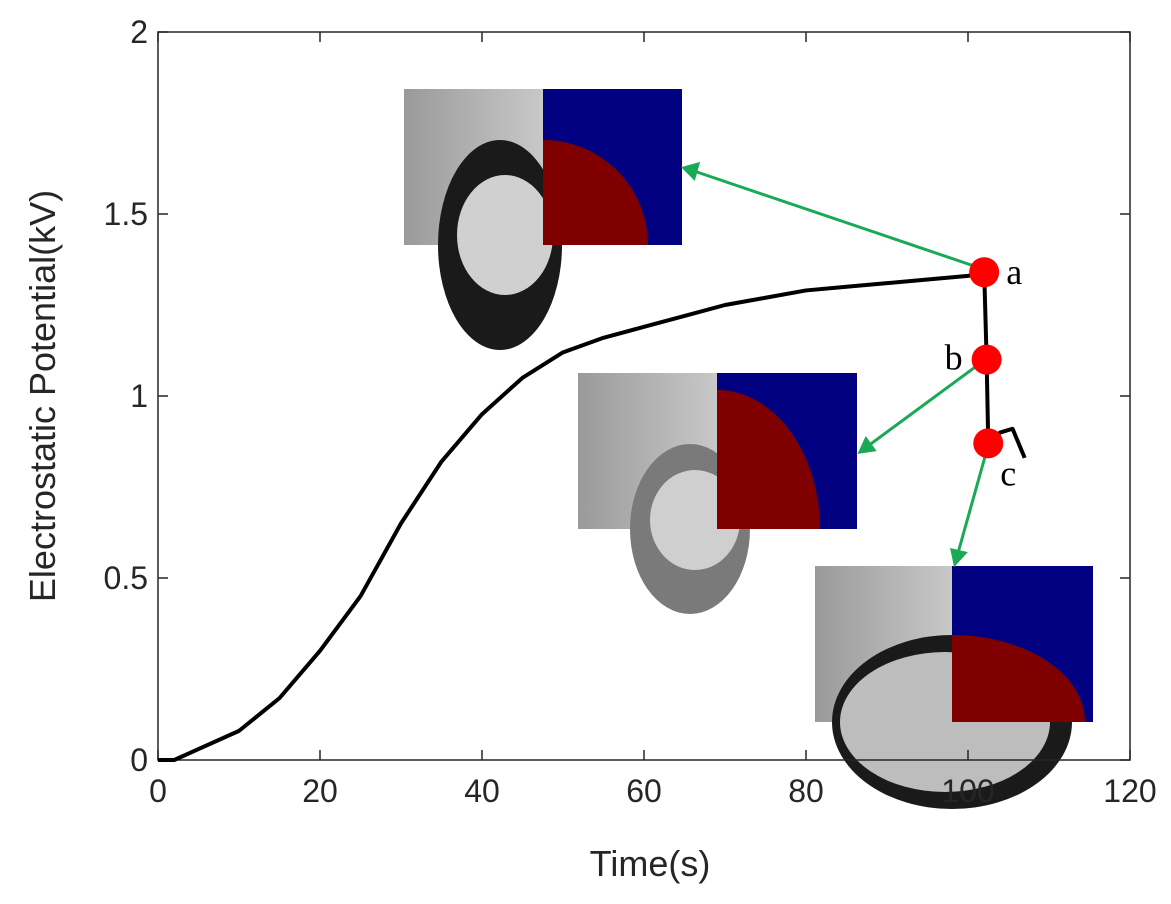  Describe the element at coordinates (1129, 791) in the screenshot. I see `x-tick-label: 120` at that location.